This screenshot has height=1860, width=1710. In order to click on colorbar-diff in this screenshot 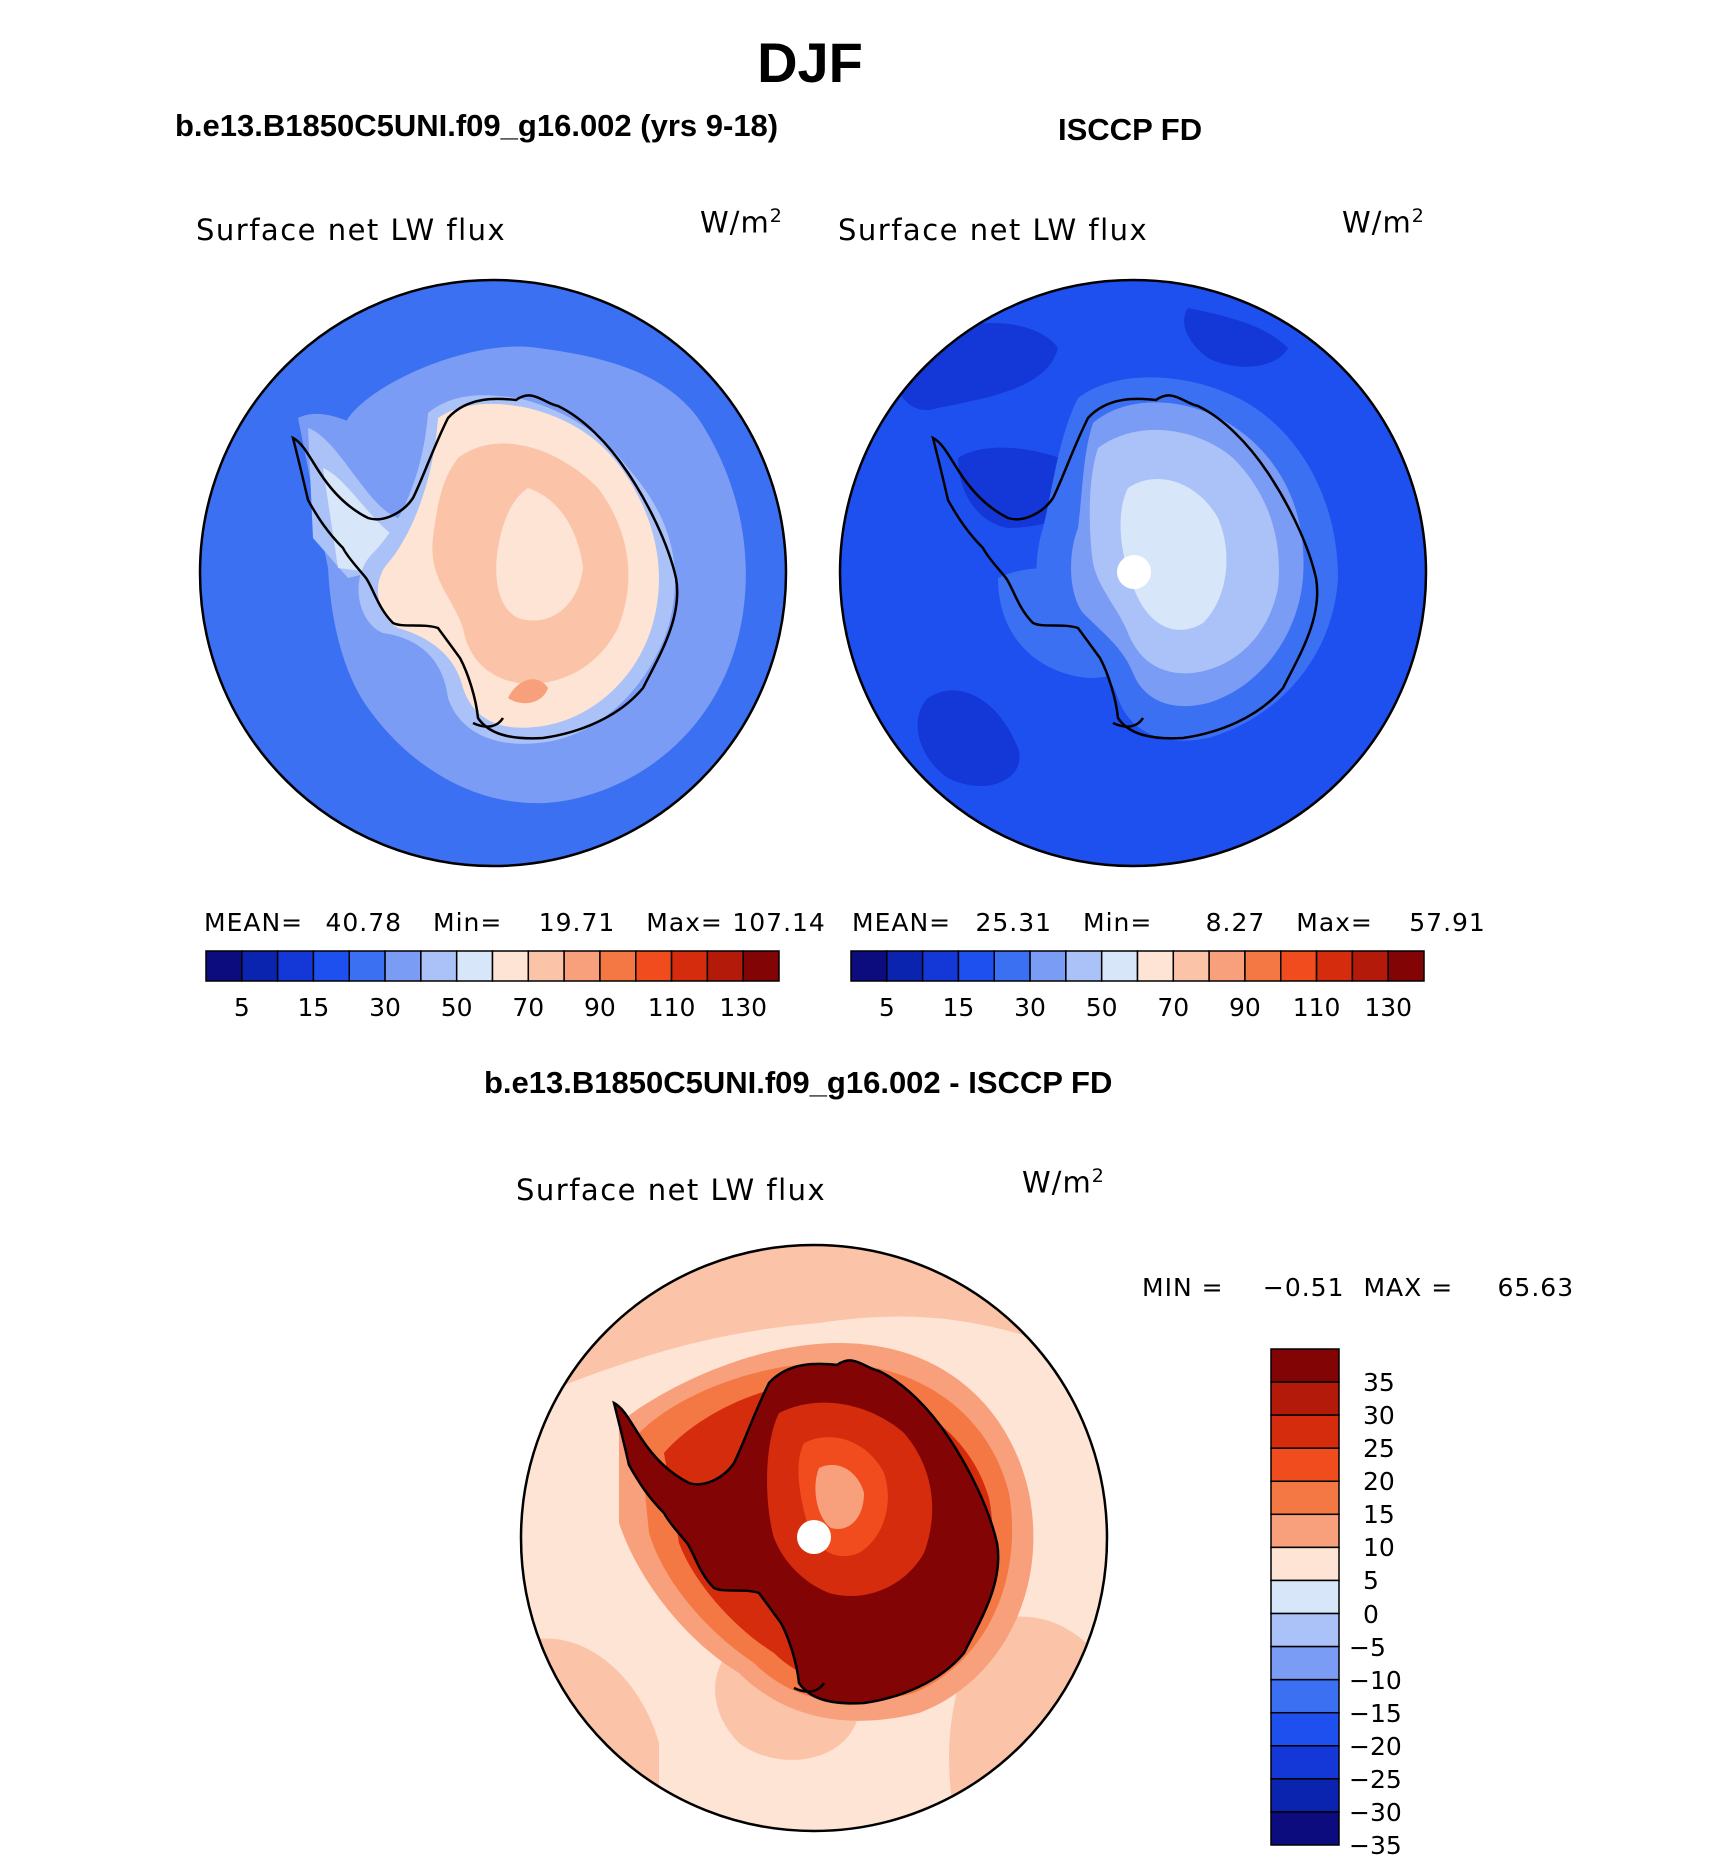, I will do `click(1305, 1597)`.